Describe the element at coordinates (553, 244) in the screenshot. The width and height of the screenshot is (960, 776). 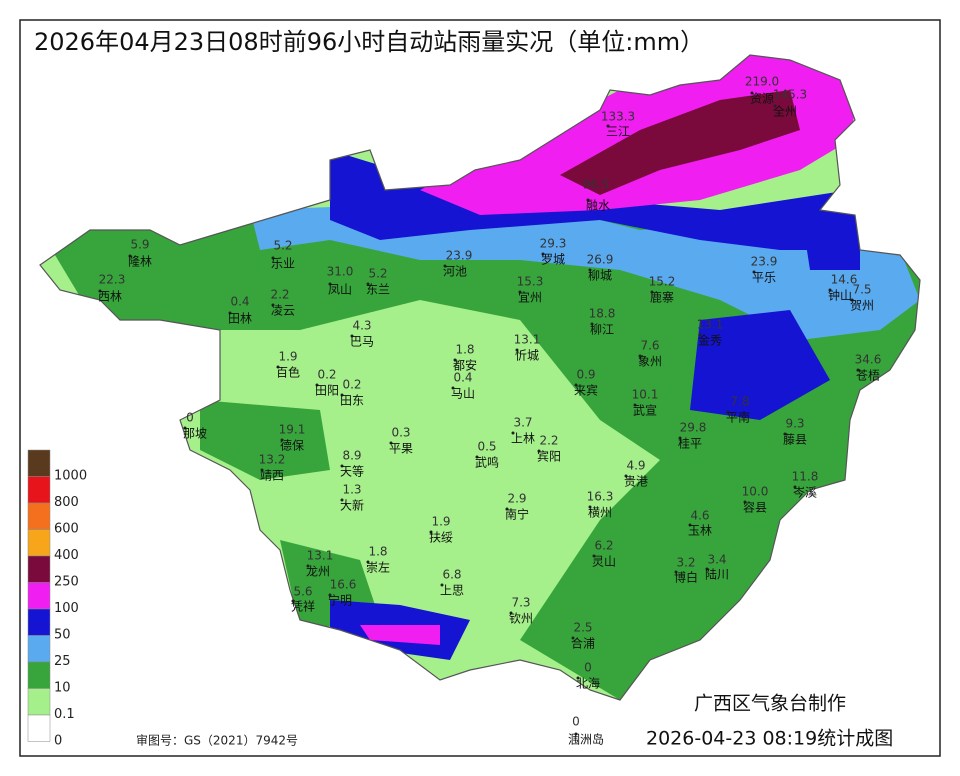
I see `station-value: 29.3` at that location.